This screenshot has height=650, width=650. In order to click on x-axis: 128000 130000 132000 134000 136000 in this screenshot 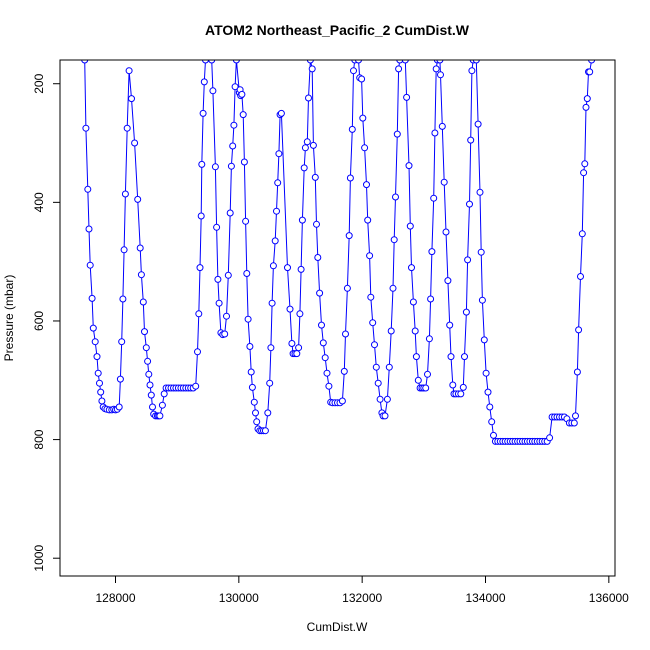, I will do `click(362, 590)`.